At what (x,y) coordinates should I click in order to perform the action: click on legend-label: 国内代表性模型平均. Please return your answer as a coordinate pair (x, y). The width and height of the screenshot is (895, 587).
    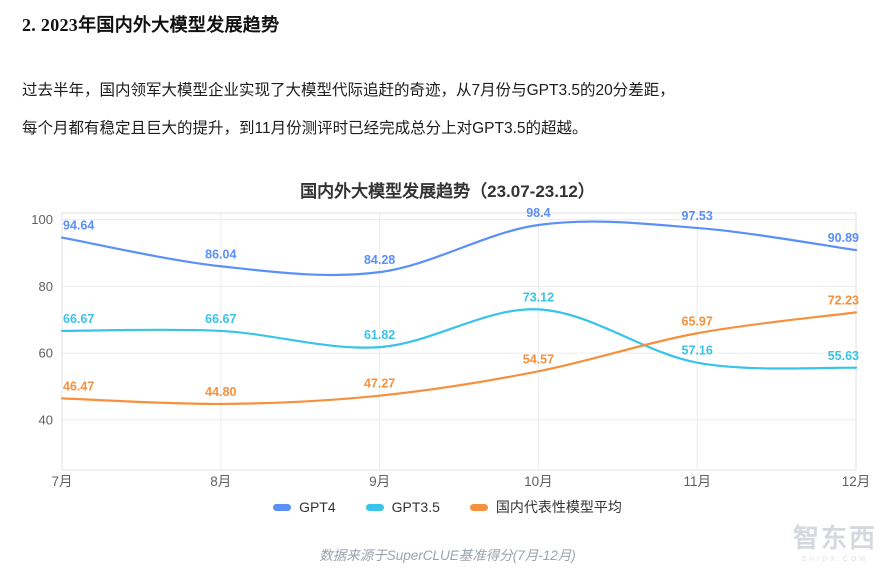
    Looking at the image, I should click on (558, 507).